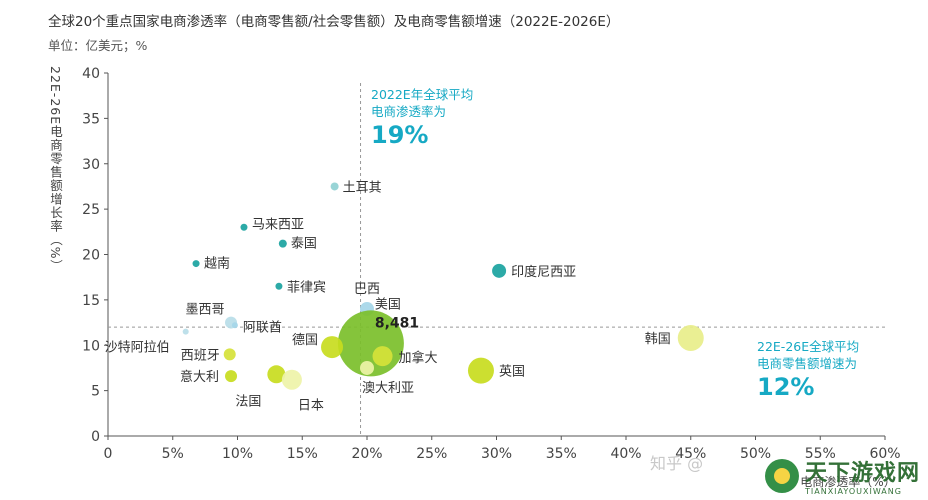 The height and width of the screenshot is (500, 928). I want to click on x-tick-label: 5%, so click(173, 454).